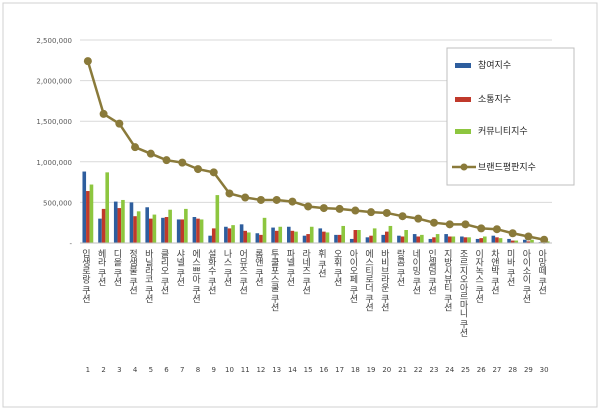 This screenshot has width=600, height=410. I want to click on rank-label: 13, so click(276, 370).